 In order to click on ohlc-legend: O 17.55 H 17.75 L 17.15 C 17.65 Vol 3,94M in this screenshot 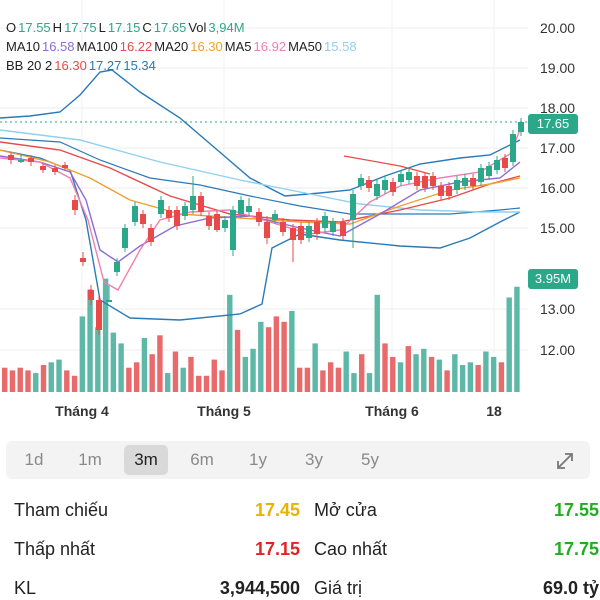, I will do `click(126, 28)`.